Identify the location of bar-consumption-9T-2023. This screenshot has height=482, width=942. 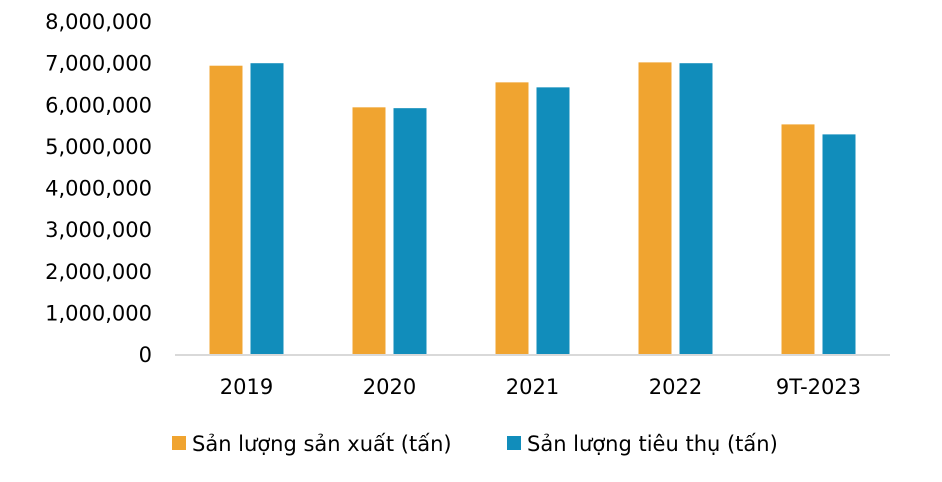
(839, 244).